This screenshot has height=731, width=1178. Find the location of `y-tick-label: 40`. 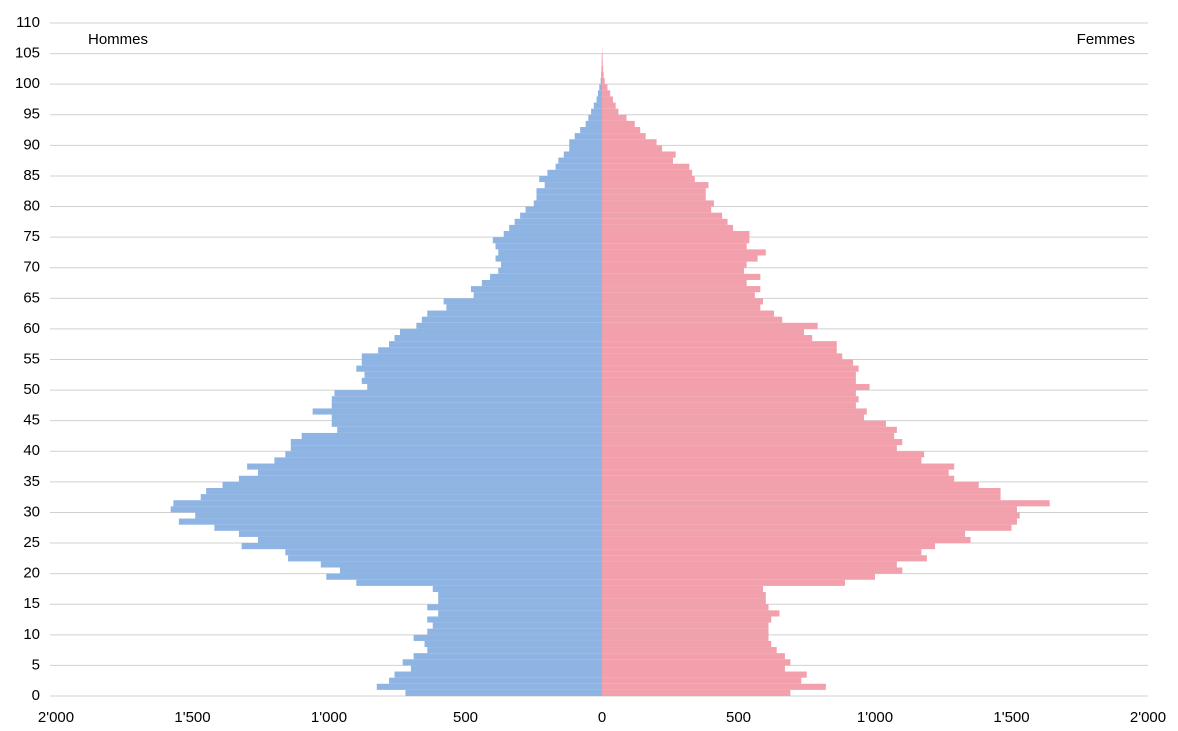

y-tick-label: 40 is located at coordinates (31, 450).